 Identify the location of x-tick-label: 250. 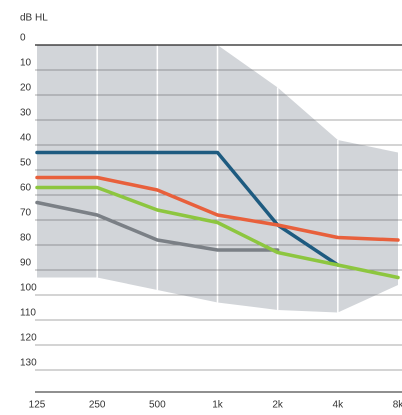
(97, 405).